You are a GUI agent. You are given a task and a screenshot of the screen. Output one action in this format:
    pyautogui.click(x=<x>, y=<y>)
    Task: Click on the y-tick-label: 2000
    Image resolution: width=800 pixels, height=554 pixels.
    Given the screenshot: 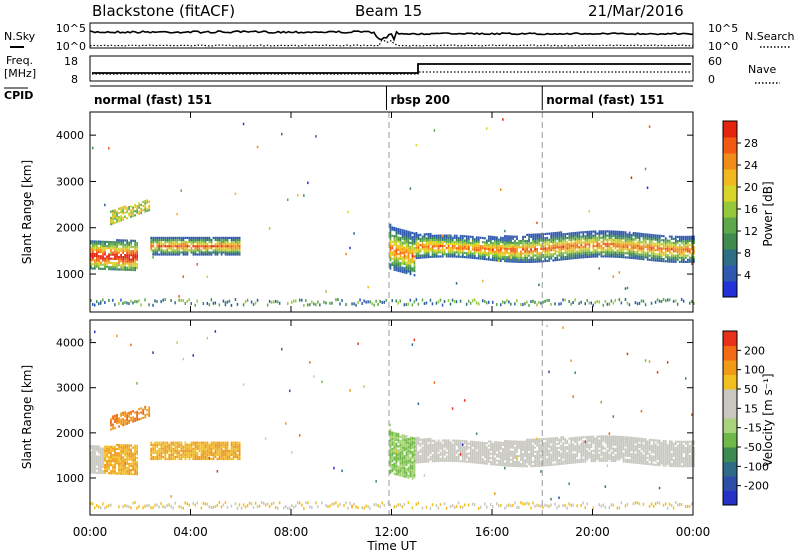 What is the action you would take?
    pyautogui.click(x=70, y=228)
    